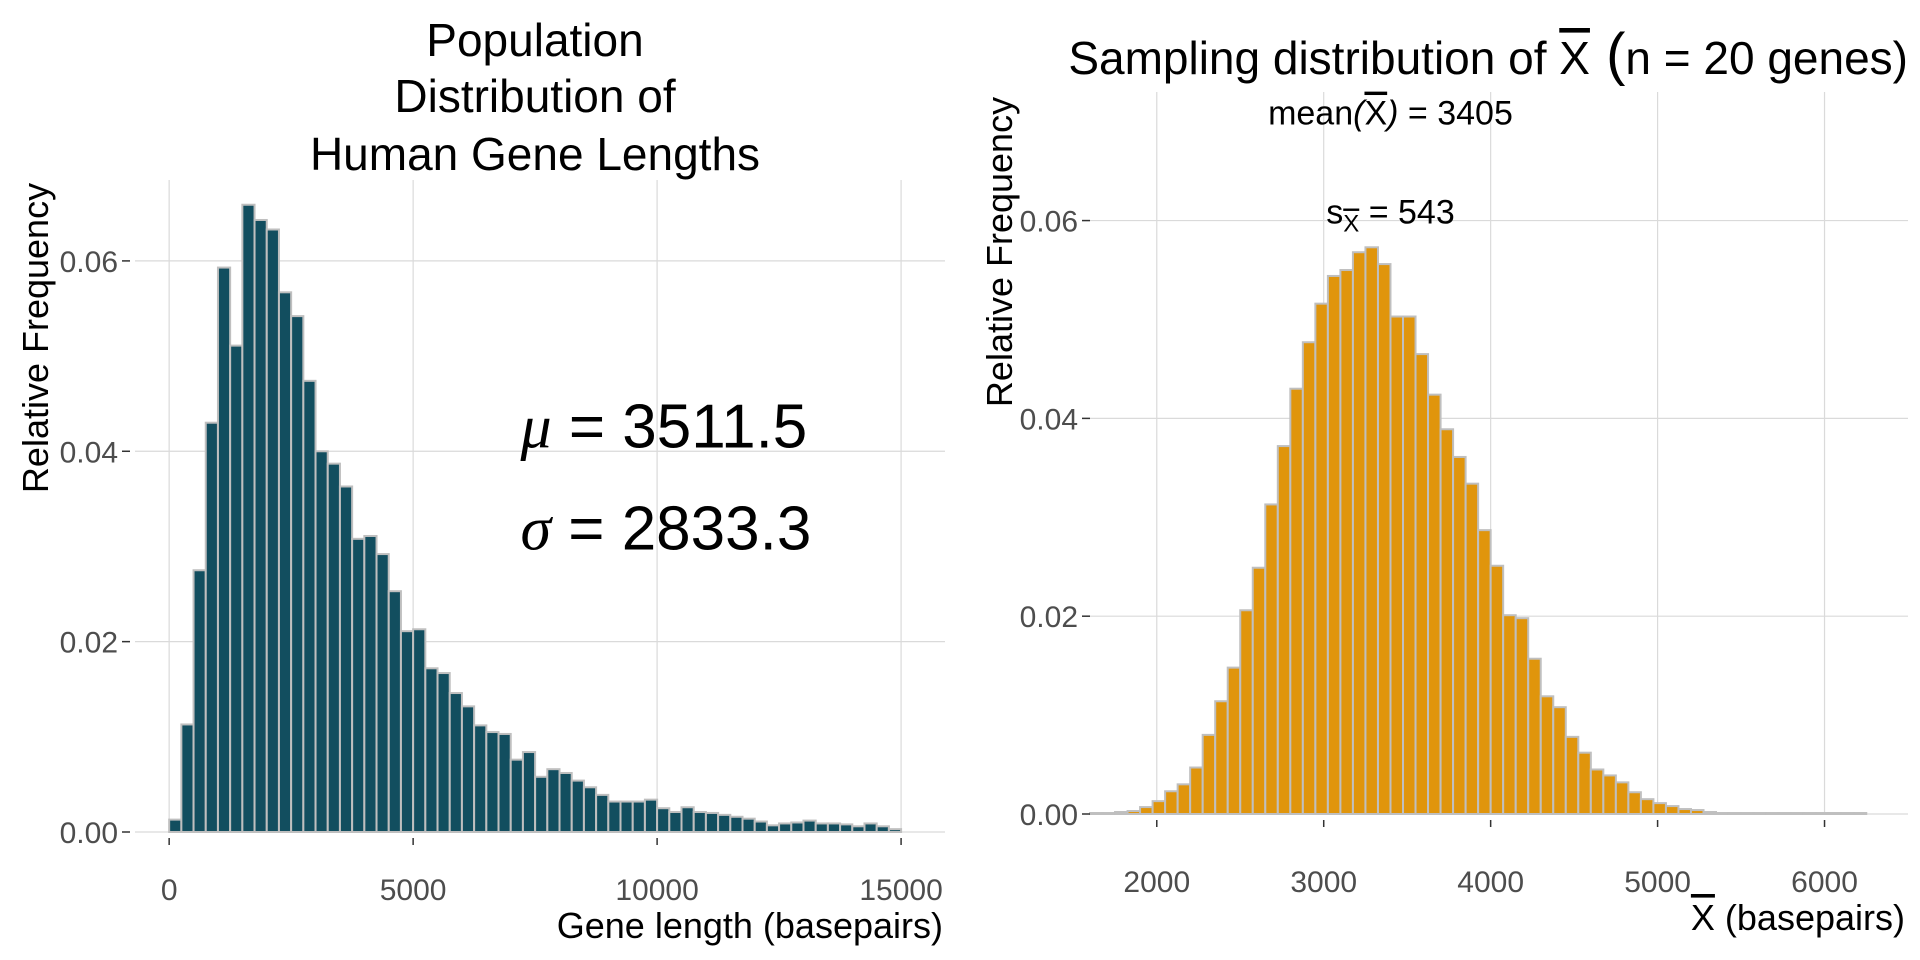  I want to click on sampling-y-tick-label: 0.06, so click(1049, 222).